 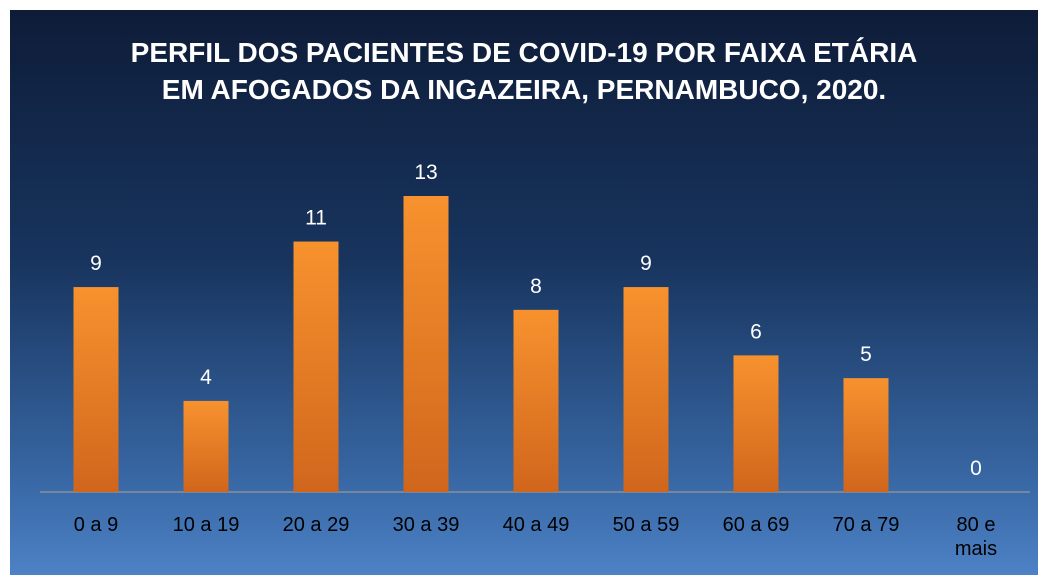 I want to click on value-label: 0, so click(x=976, y=468).